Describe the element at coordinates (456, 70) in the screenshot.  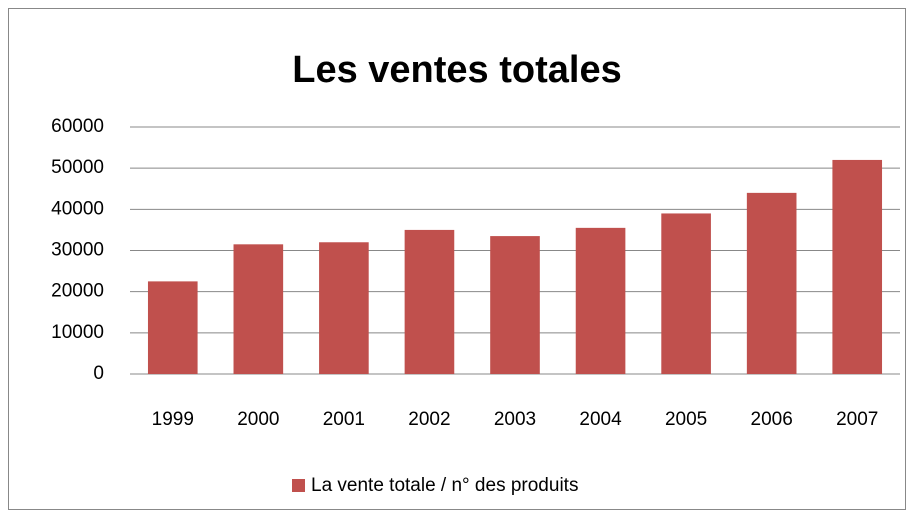
I see `chart-title: Les ventes totales` at that location.